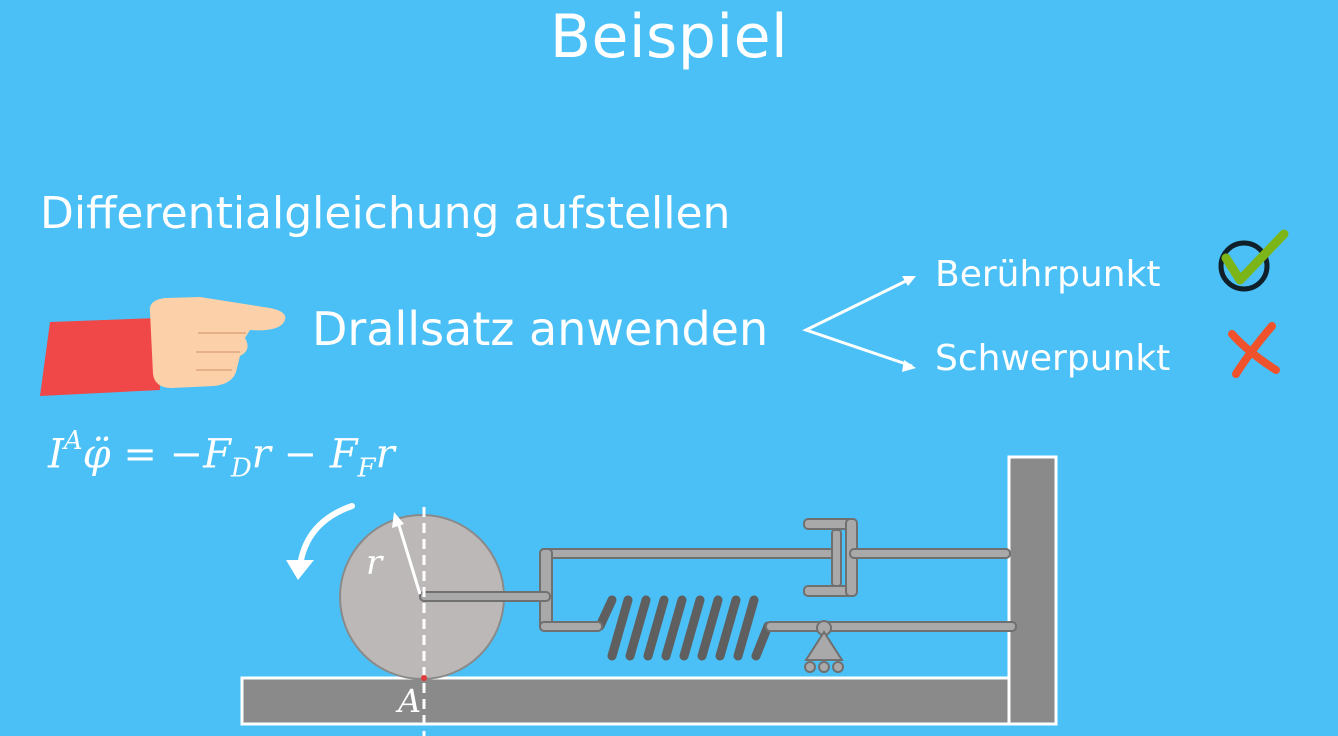 This screenshot has width=1338, height=736. What do you see at coordinates (1048, 274) in the screenshot?
I see `option-beruehrpunkt: Berührpunkt` at bounding box center [1048, 274].